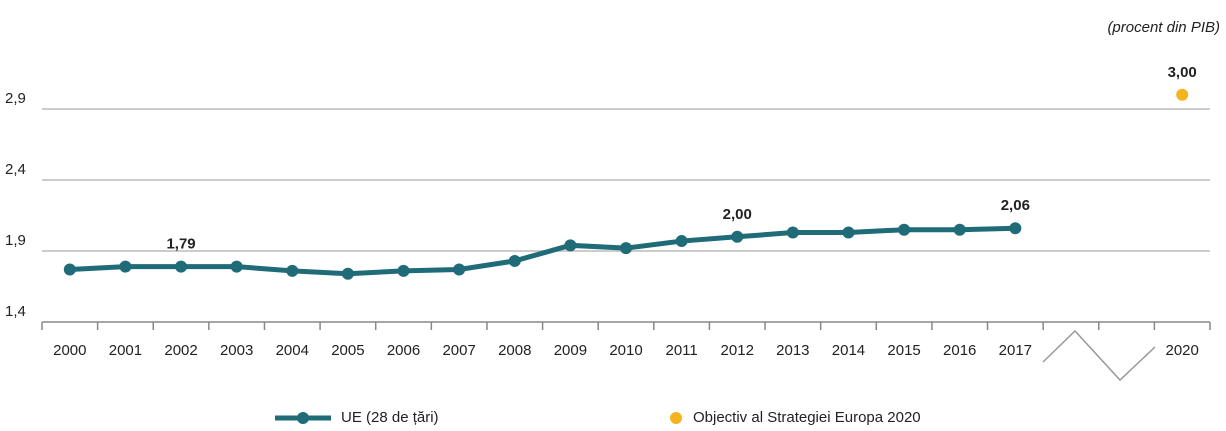  Describe the element at coordinates (292, 350) in the screenshot. I see `x-tick-label: 2004` at that location.